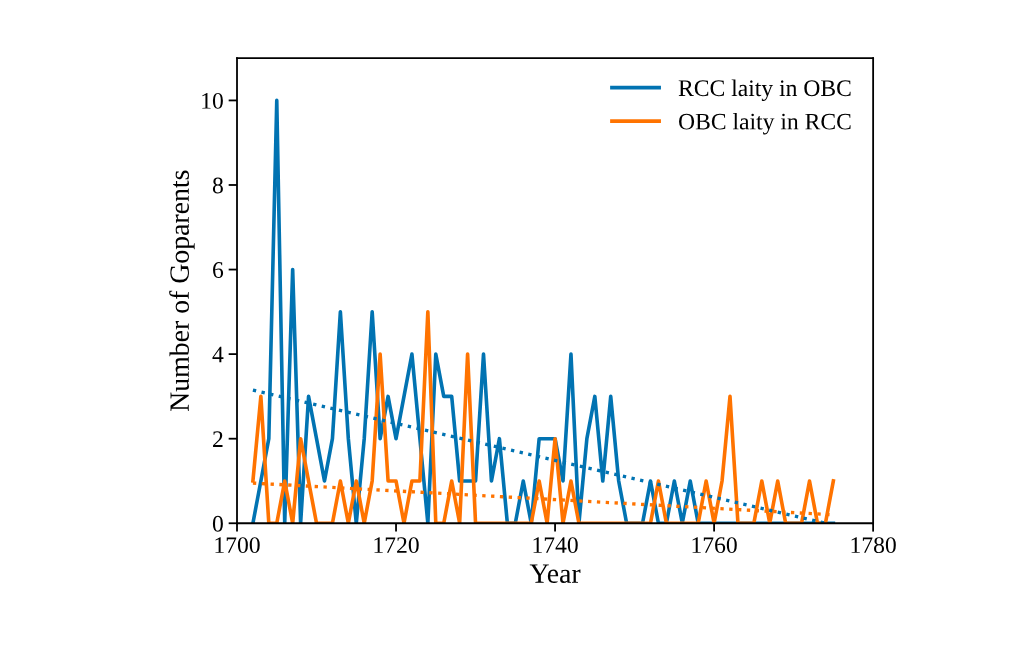  What do you see at coordinates (212, 100) in the screenshot?
I see `y-tick-label: 10` at bounding box center [212, 100].